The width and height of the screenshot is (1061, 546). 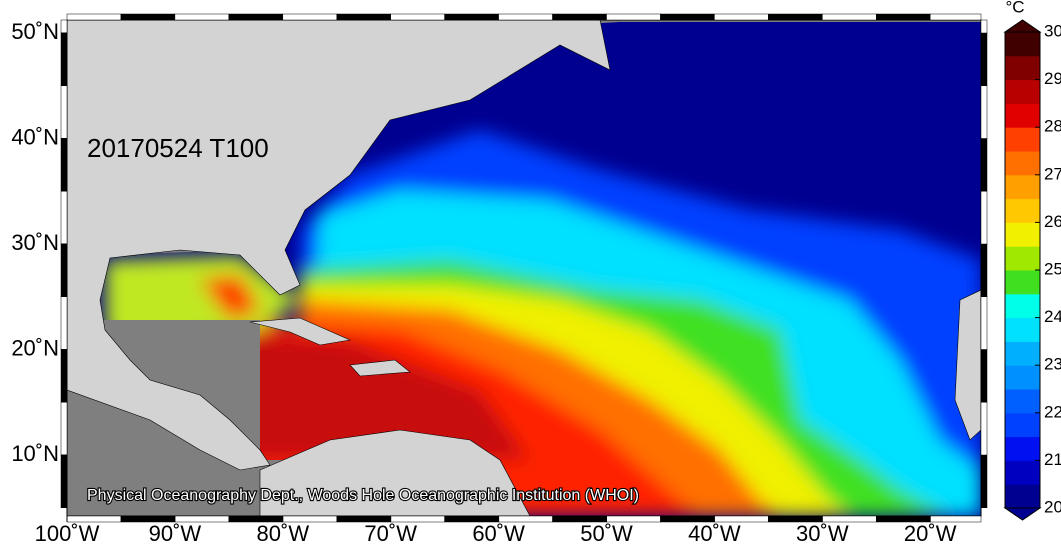 What do you see at coordinates (178, 148) in the screenshot?
I see `map-label: 20170524 T100` at bounding box center [178, 148].